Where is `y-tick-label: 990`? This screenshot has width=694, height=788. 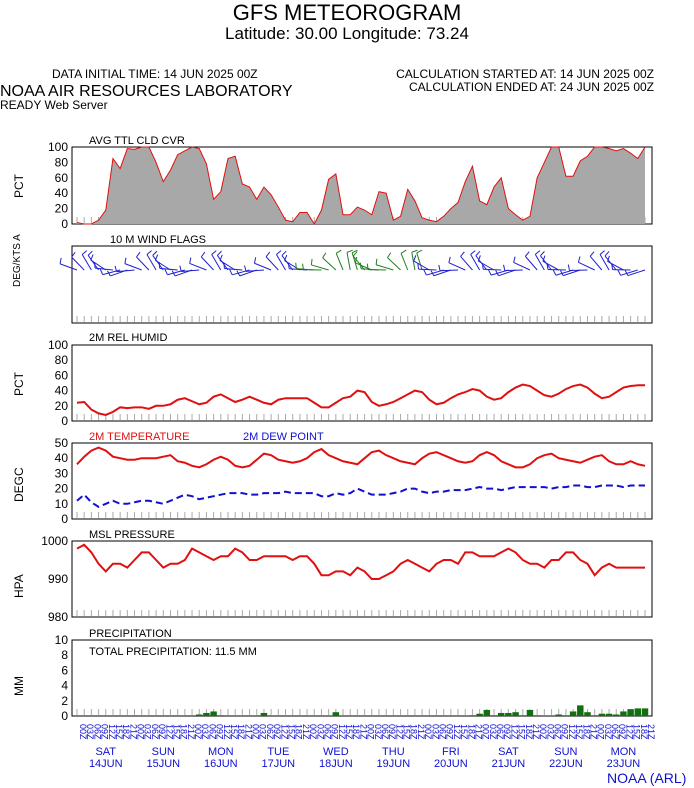
y-tick-label: 990 is located at coordinates (58, 579).